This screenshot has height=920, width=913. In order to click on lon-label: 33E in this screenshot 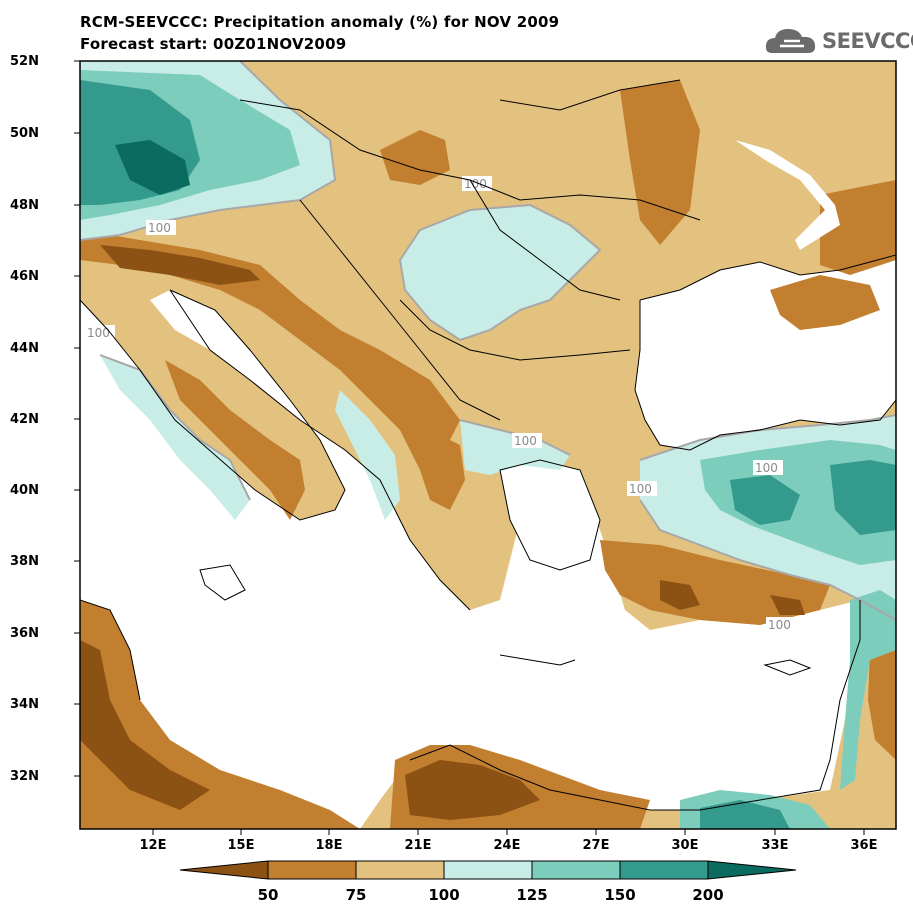, I will do `click(775, 845)`.